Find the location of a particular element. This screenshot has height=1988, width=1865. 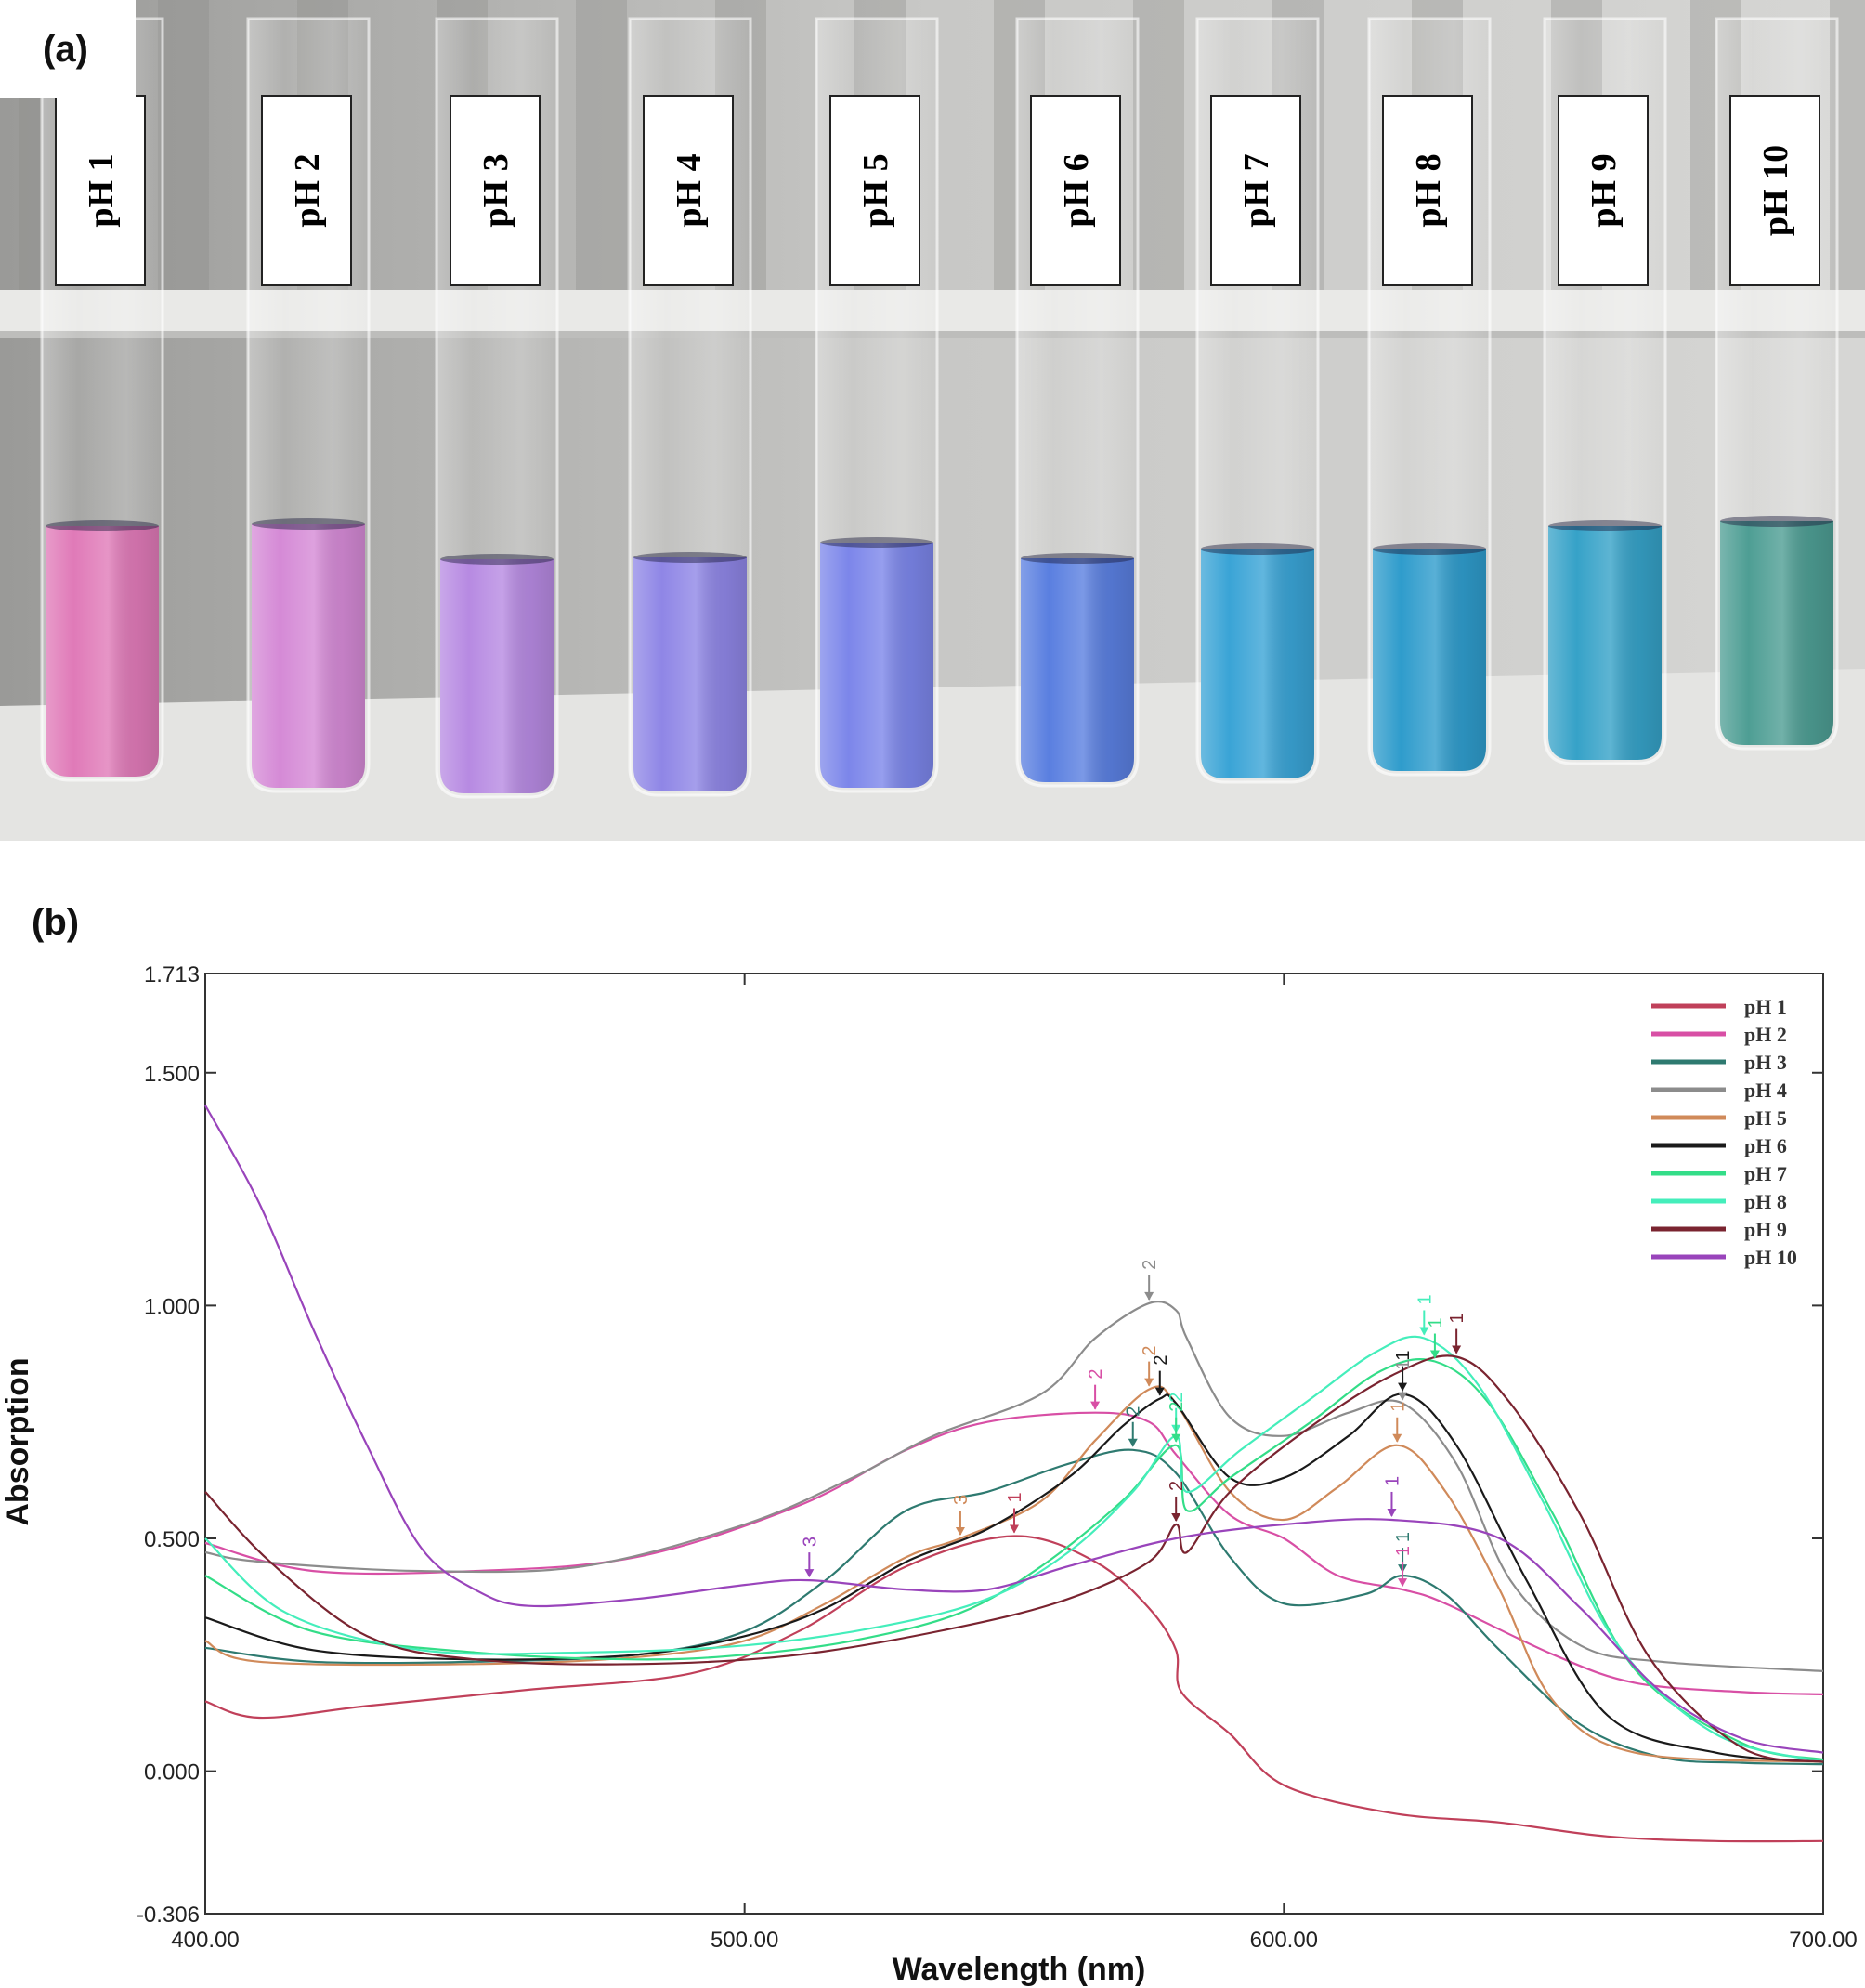

tube-ph-label: pH 7 is located at coordinates (1256, 190).